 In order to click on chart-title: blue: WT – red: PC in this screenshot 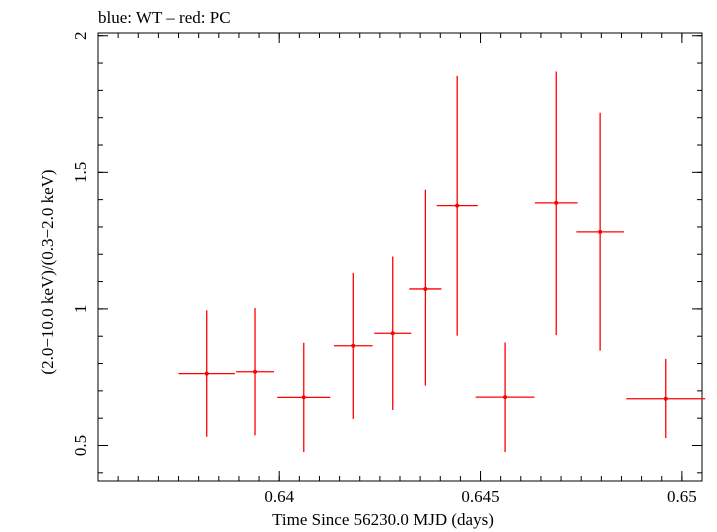, I will do `click(164, 17)`.